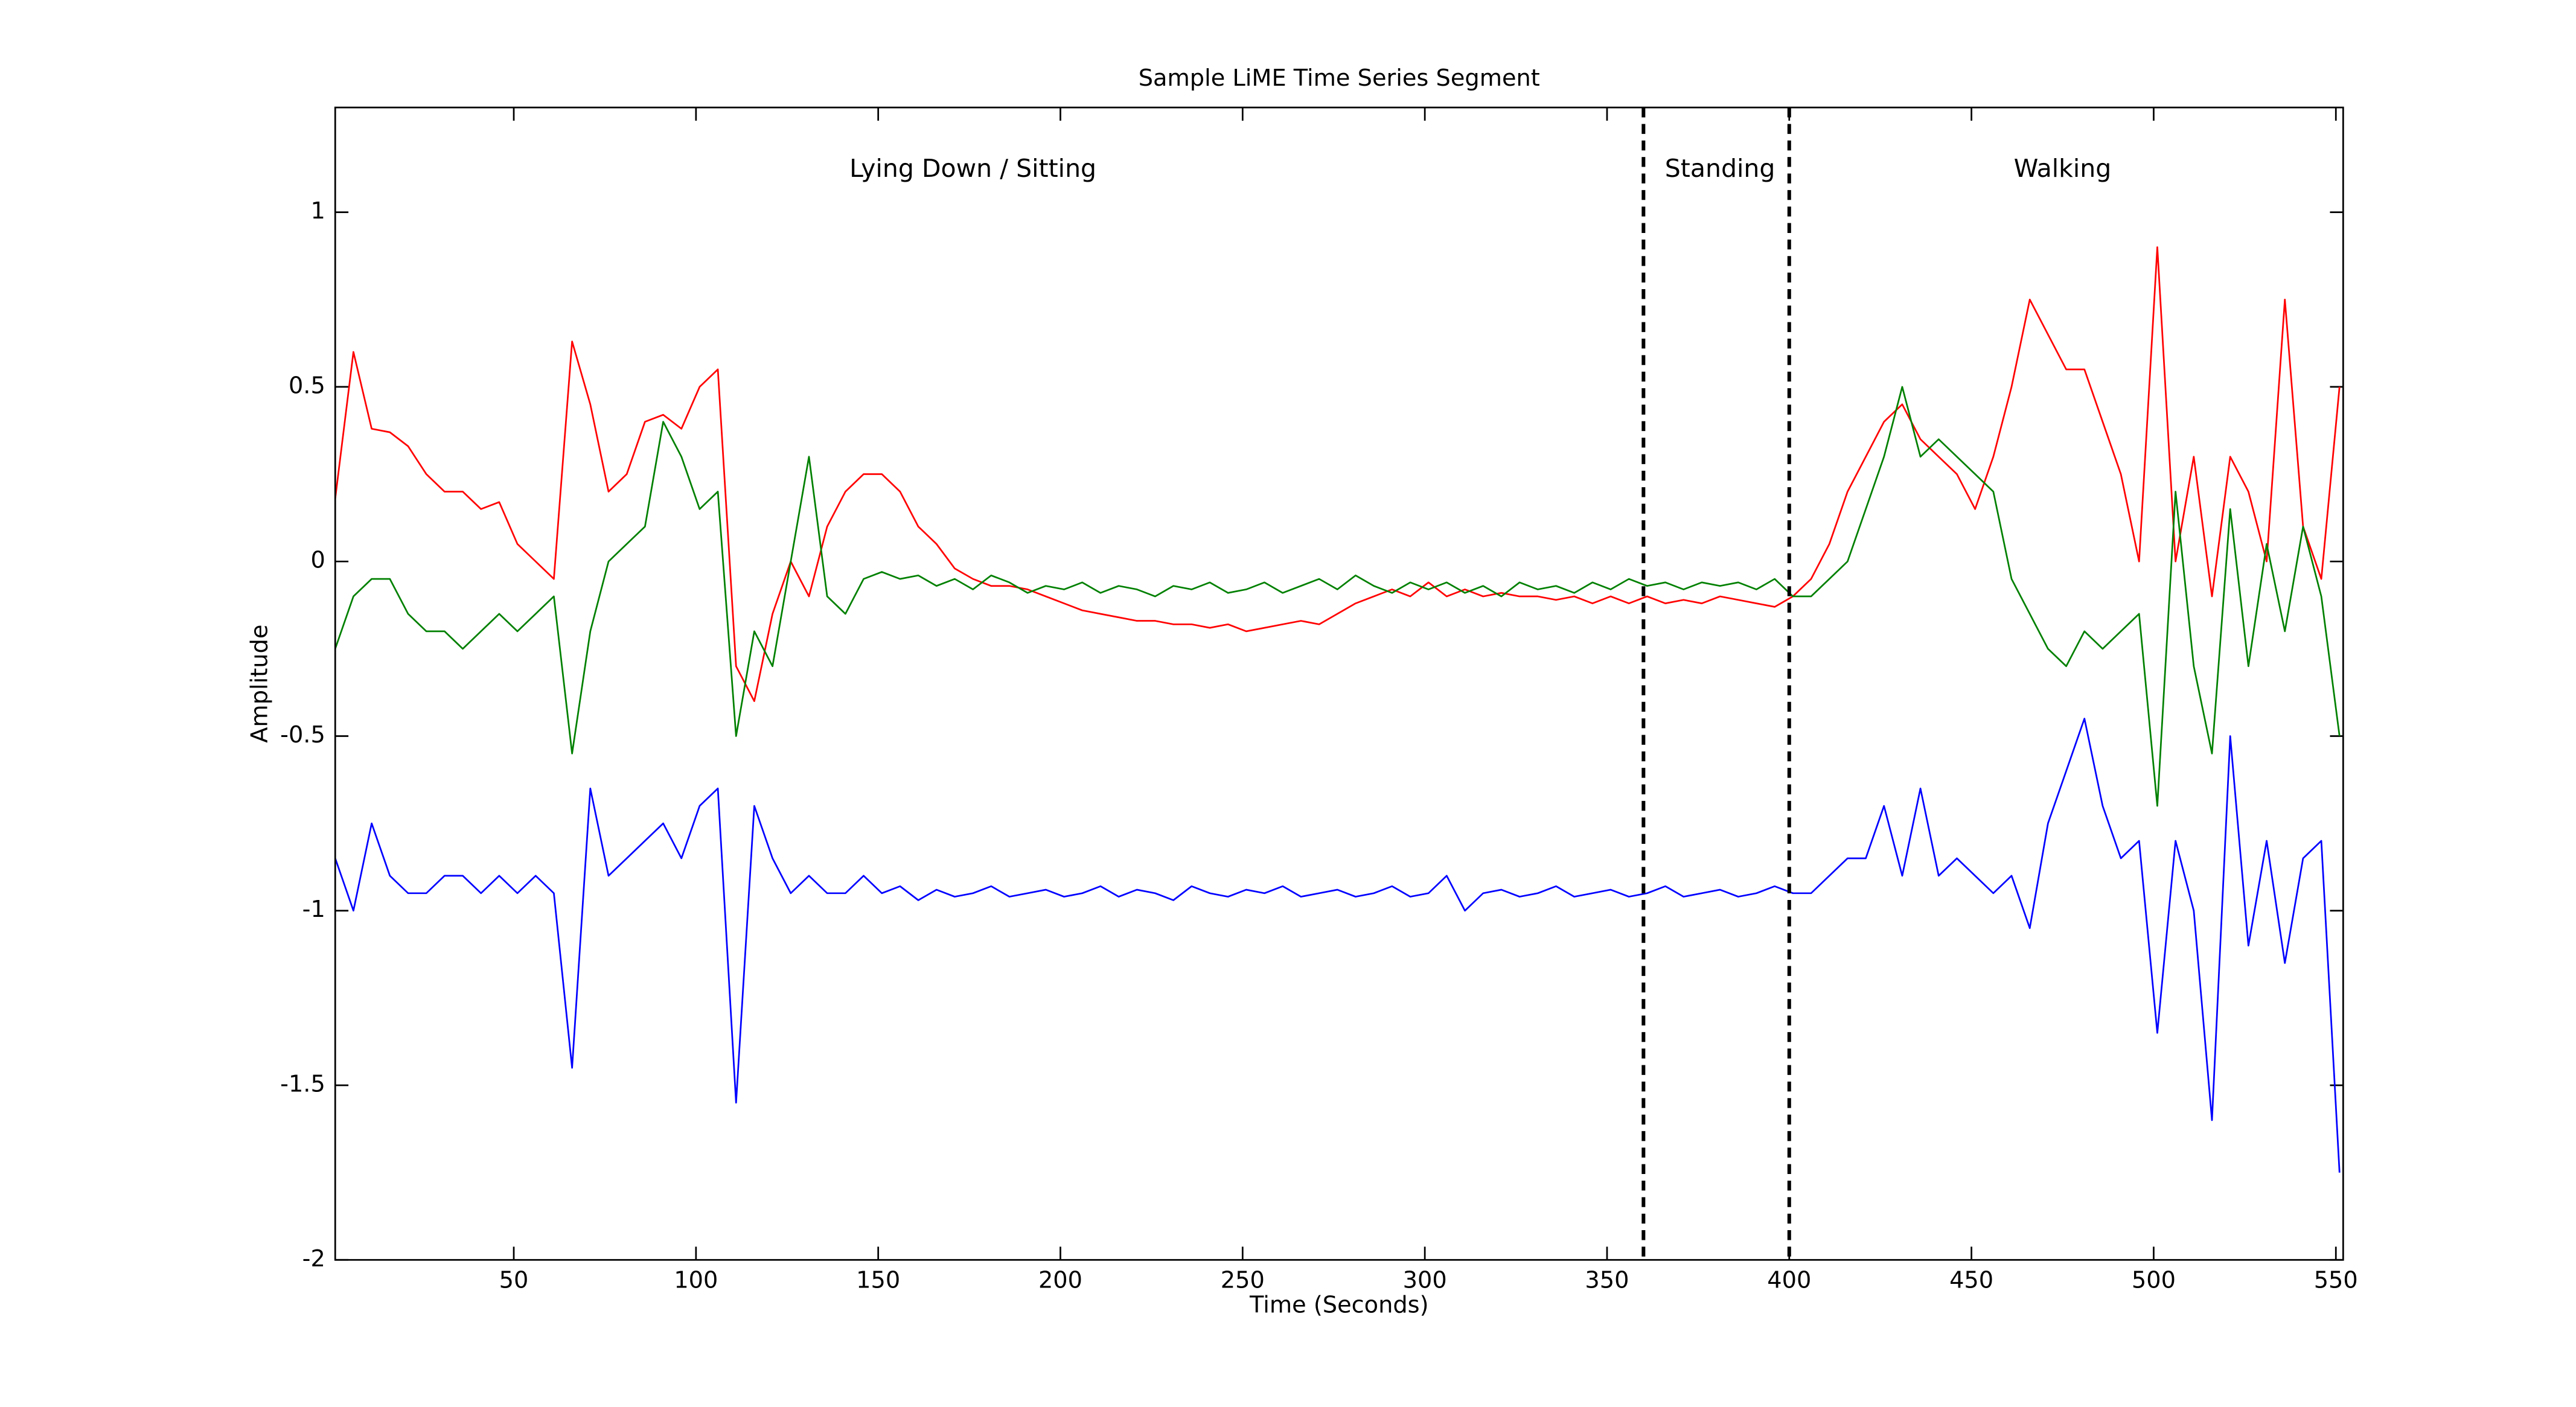 Image resolution: width=2576 pixels, height=1407 pixels. Describe the element at coordinates (1340, 78) in the screenshot. I see `chart-title: Sample LiME Time Series Segment` at that location.